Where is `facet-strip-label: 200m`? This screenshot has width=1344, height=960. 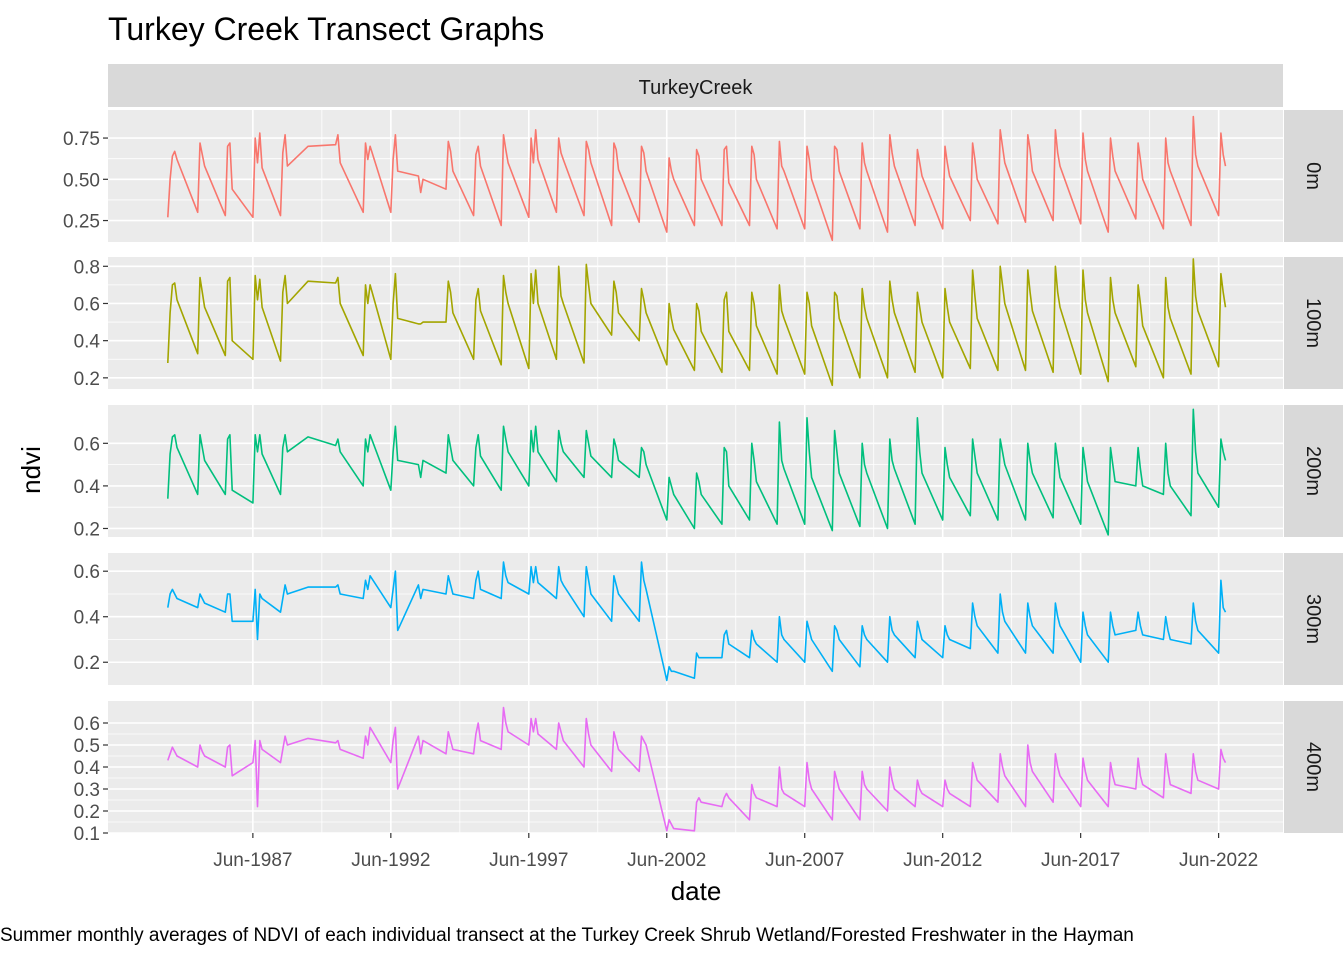
facet-strip-label: 200m is located at coordinates (1313, 471).